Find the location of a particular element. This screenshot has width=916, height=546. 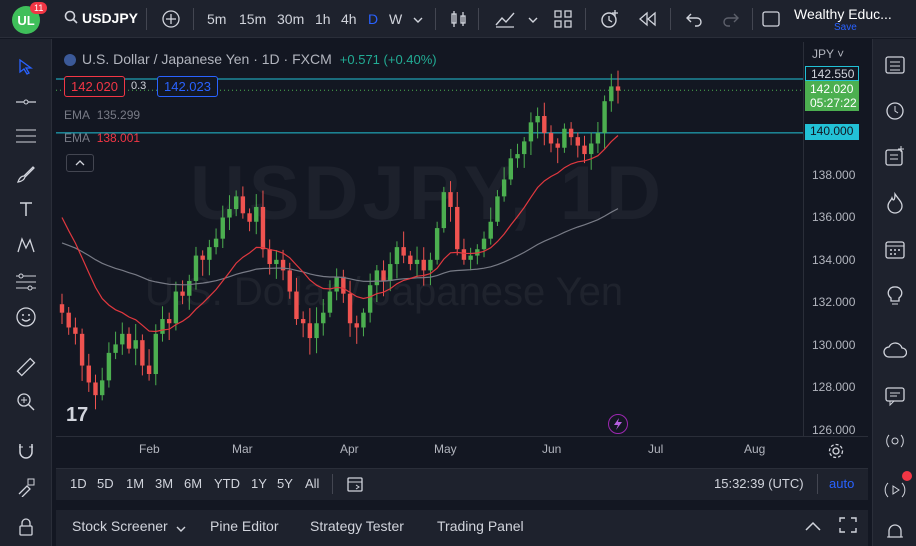

undo-icon is located at coordinates (694, 21).